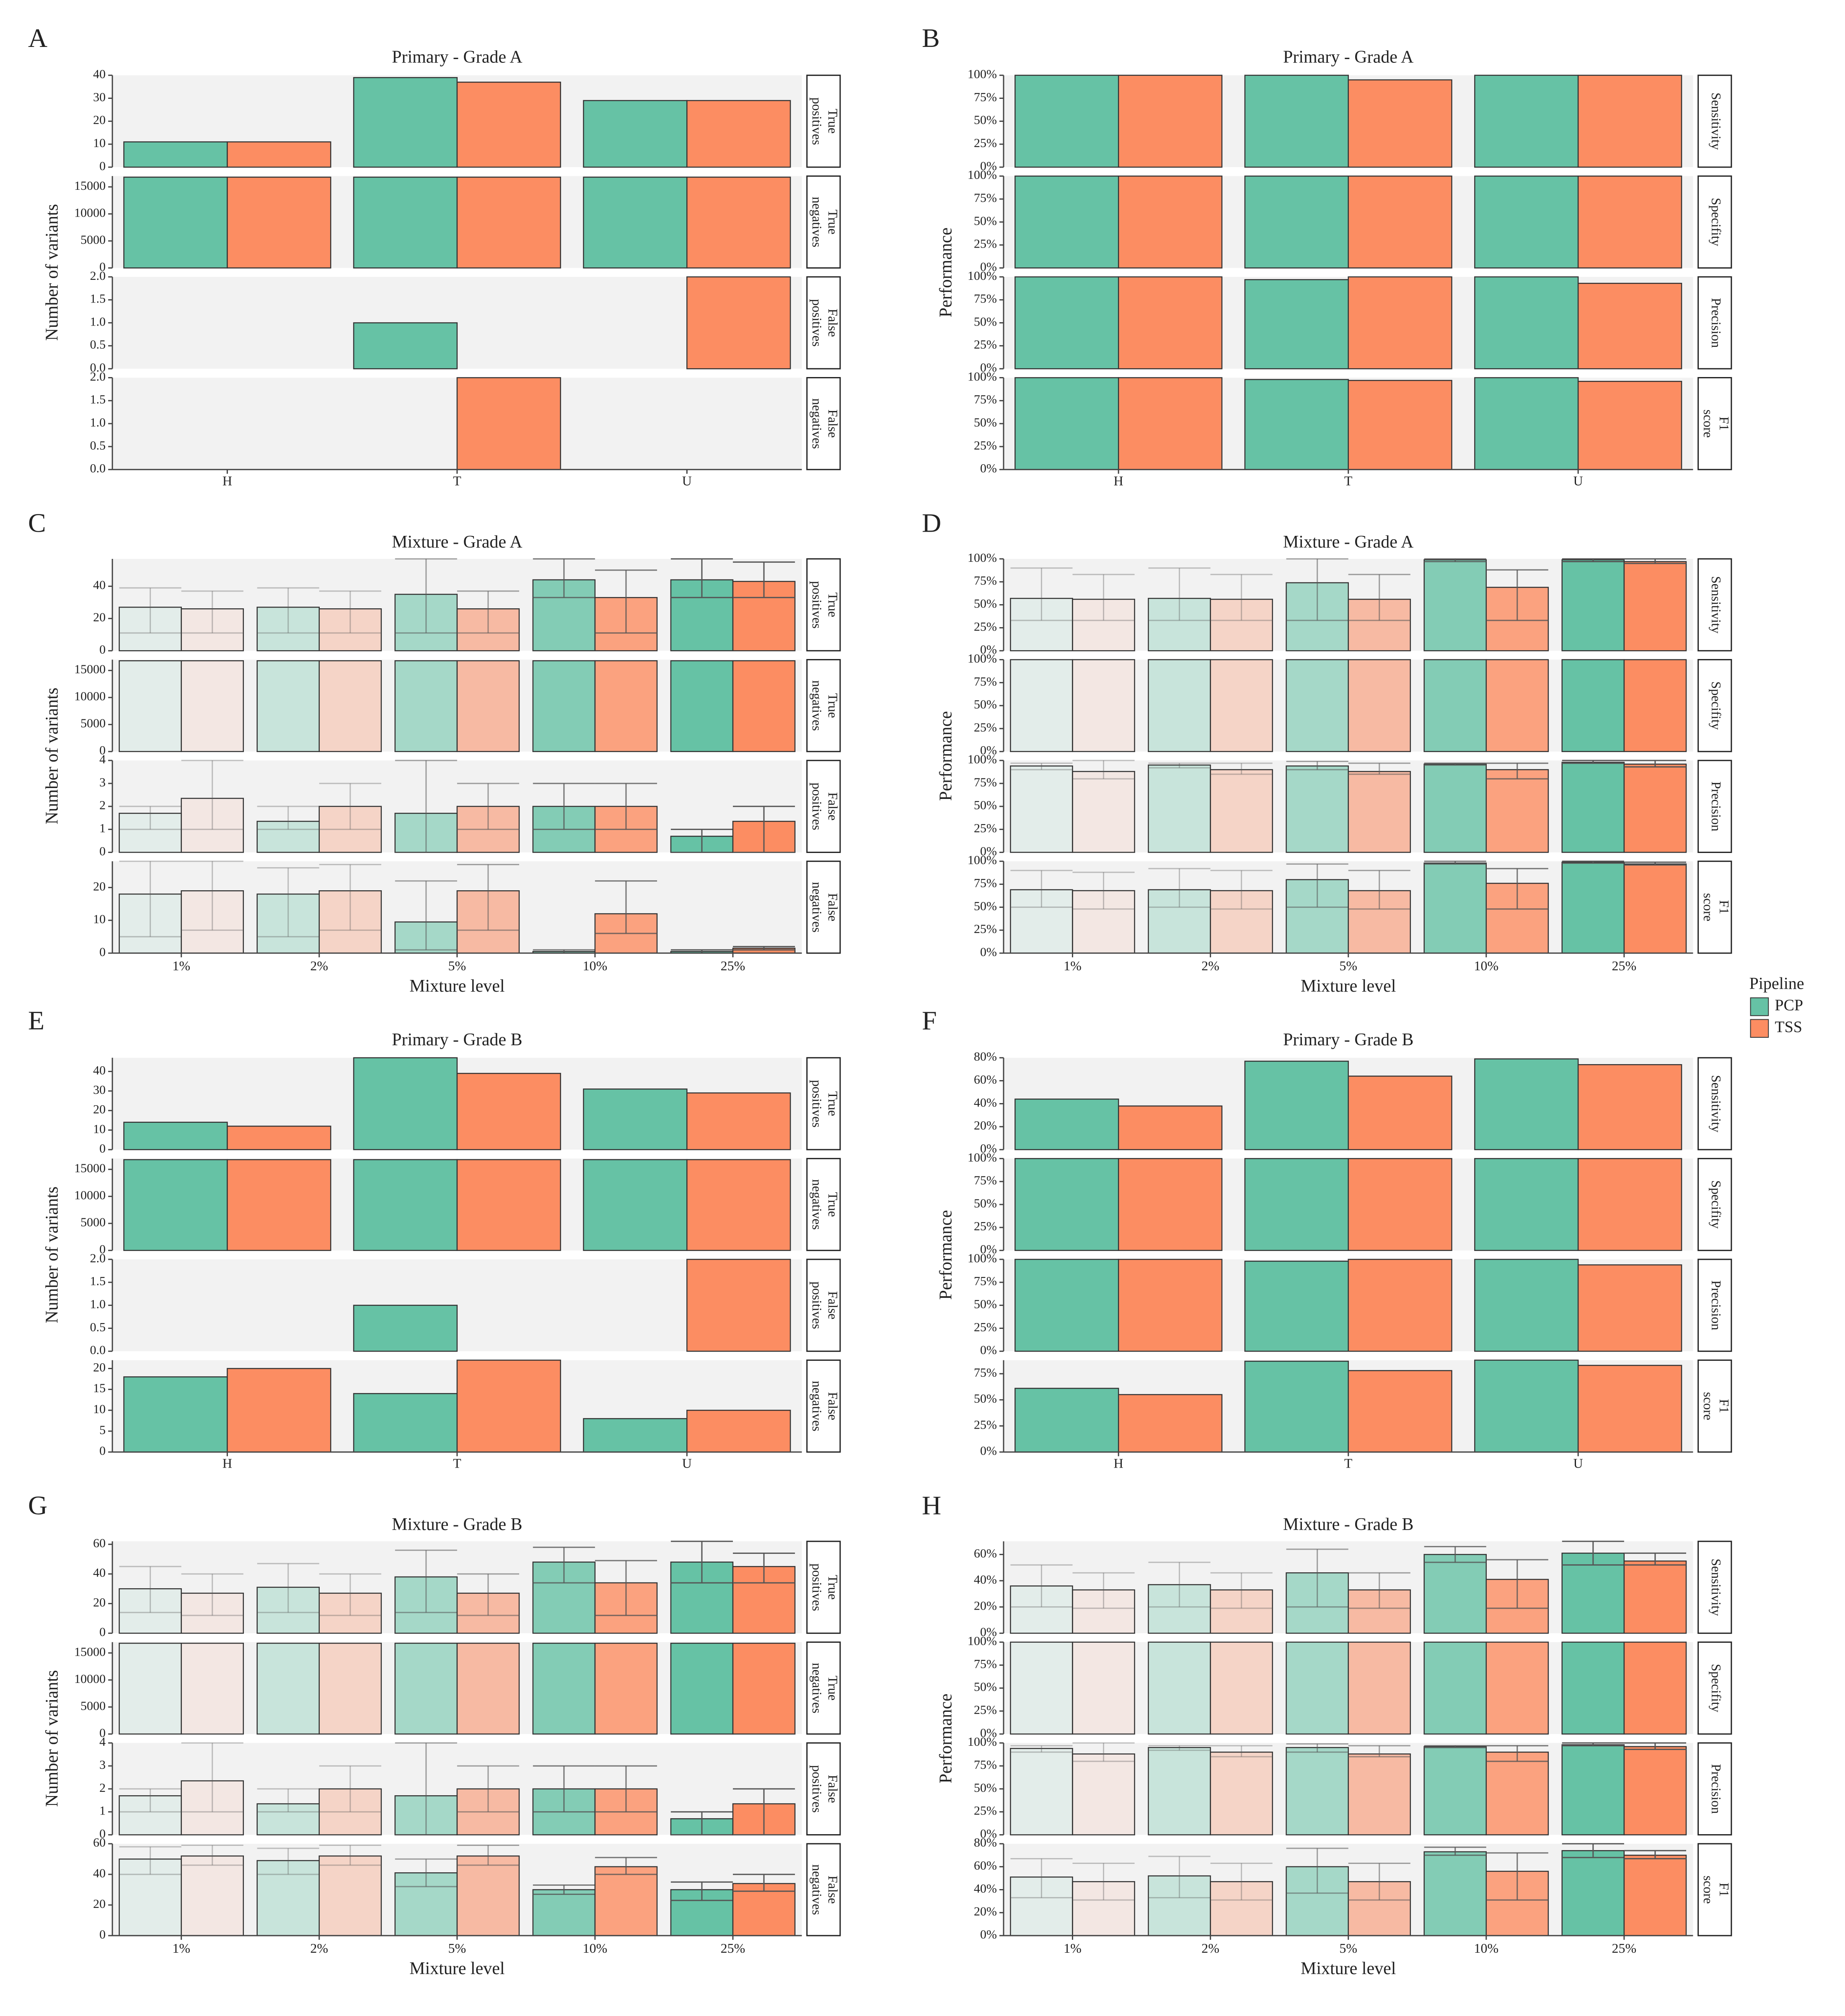 The image size is (1845, 2016). I want to click on facet: 0% 25% 50% 75% 100% Precision, so click(1350, 322).